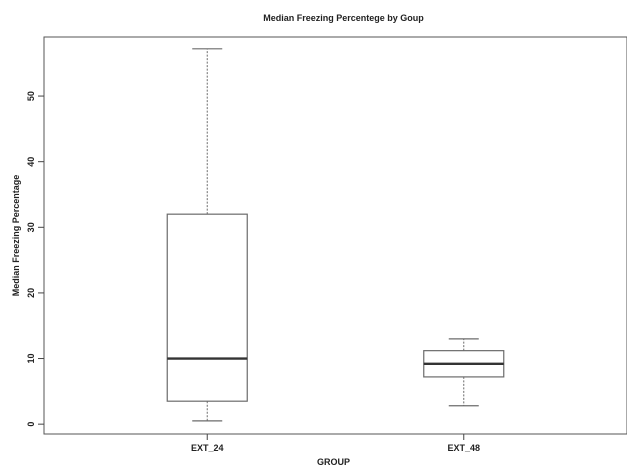 Image resolution: width=627 pixels, height=469 pixels. I want to click on chart-title: Median Freezing Percentege by Goup, so click(343, 18).